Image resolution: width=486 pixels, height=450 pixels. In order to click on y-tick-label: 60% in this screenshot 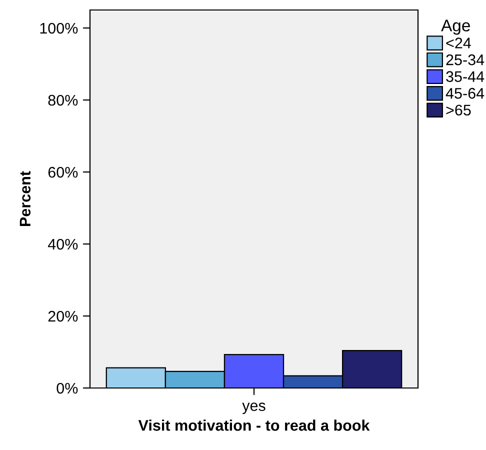, I will do `click(63, 172)`.